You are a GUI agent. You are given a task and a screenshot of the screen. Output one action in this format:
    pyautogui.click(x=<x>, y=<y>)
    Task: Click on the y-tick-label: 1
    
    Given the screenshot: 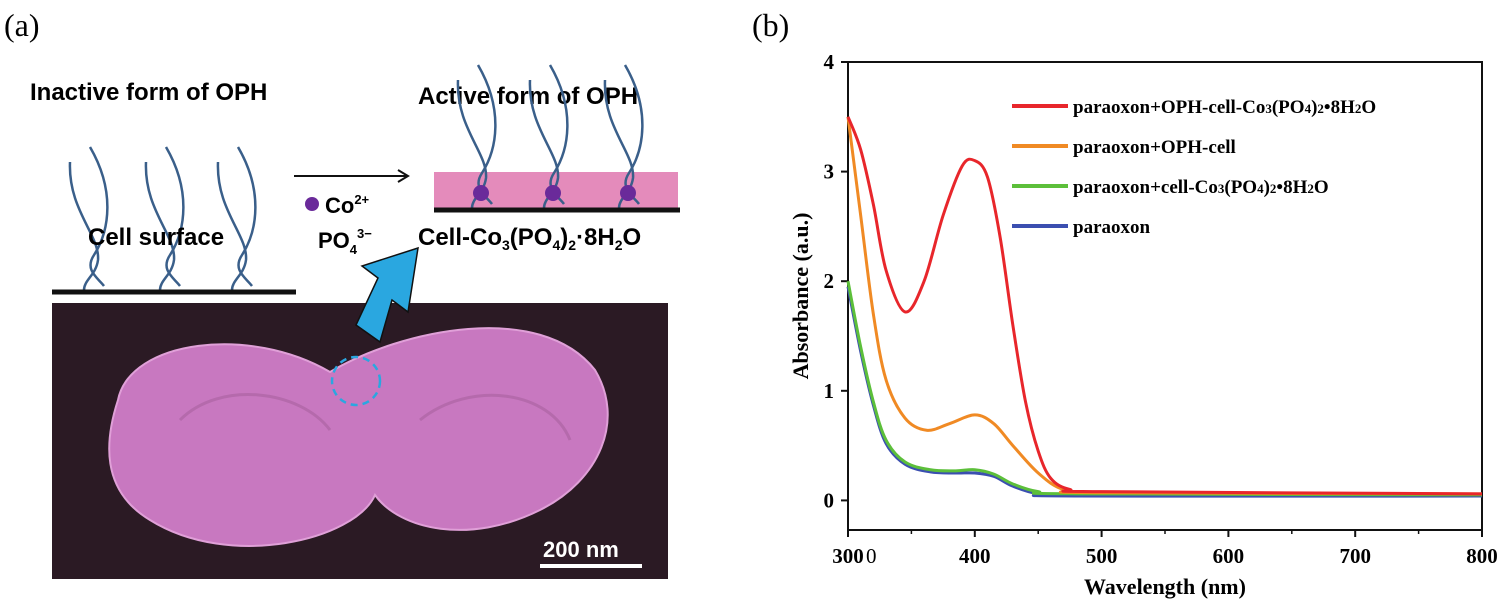 What is the action you would take?
    pyautogui.click(x=829, y=391)
    